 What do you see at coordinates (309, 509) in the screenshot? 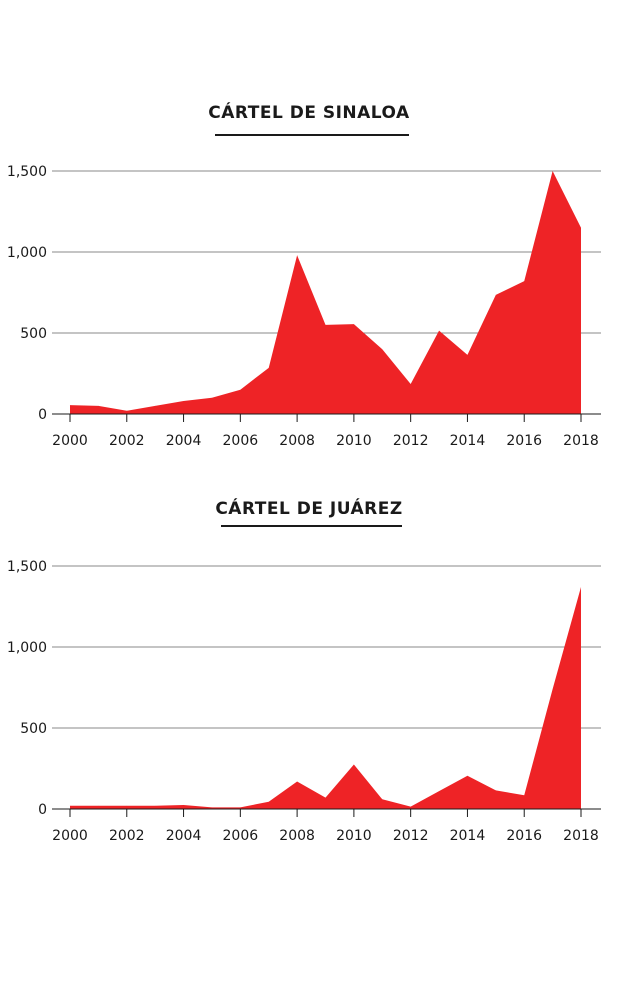
I see `chart-title: CÁRTEL DE JUÁREZ` at bounding box center [309, 509].